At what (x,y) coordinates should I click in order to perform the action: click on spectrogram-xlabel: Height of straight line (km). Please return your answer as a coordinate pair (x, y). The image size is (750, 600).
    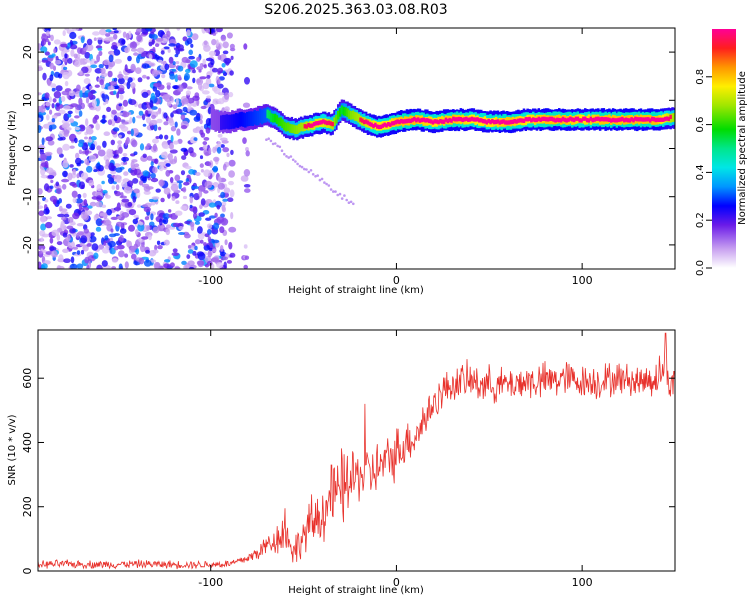
    Looking at the image, I should click on (356, 290).